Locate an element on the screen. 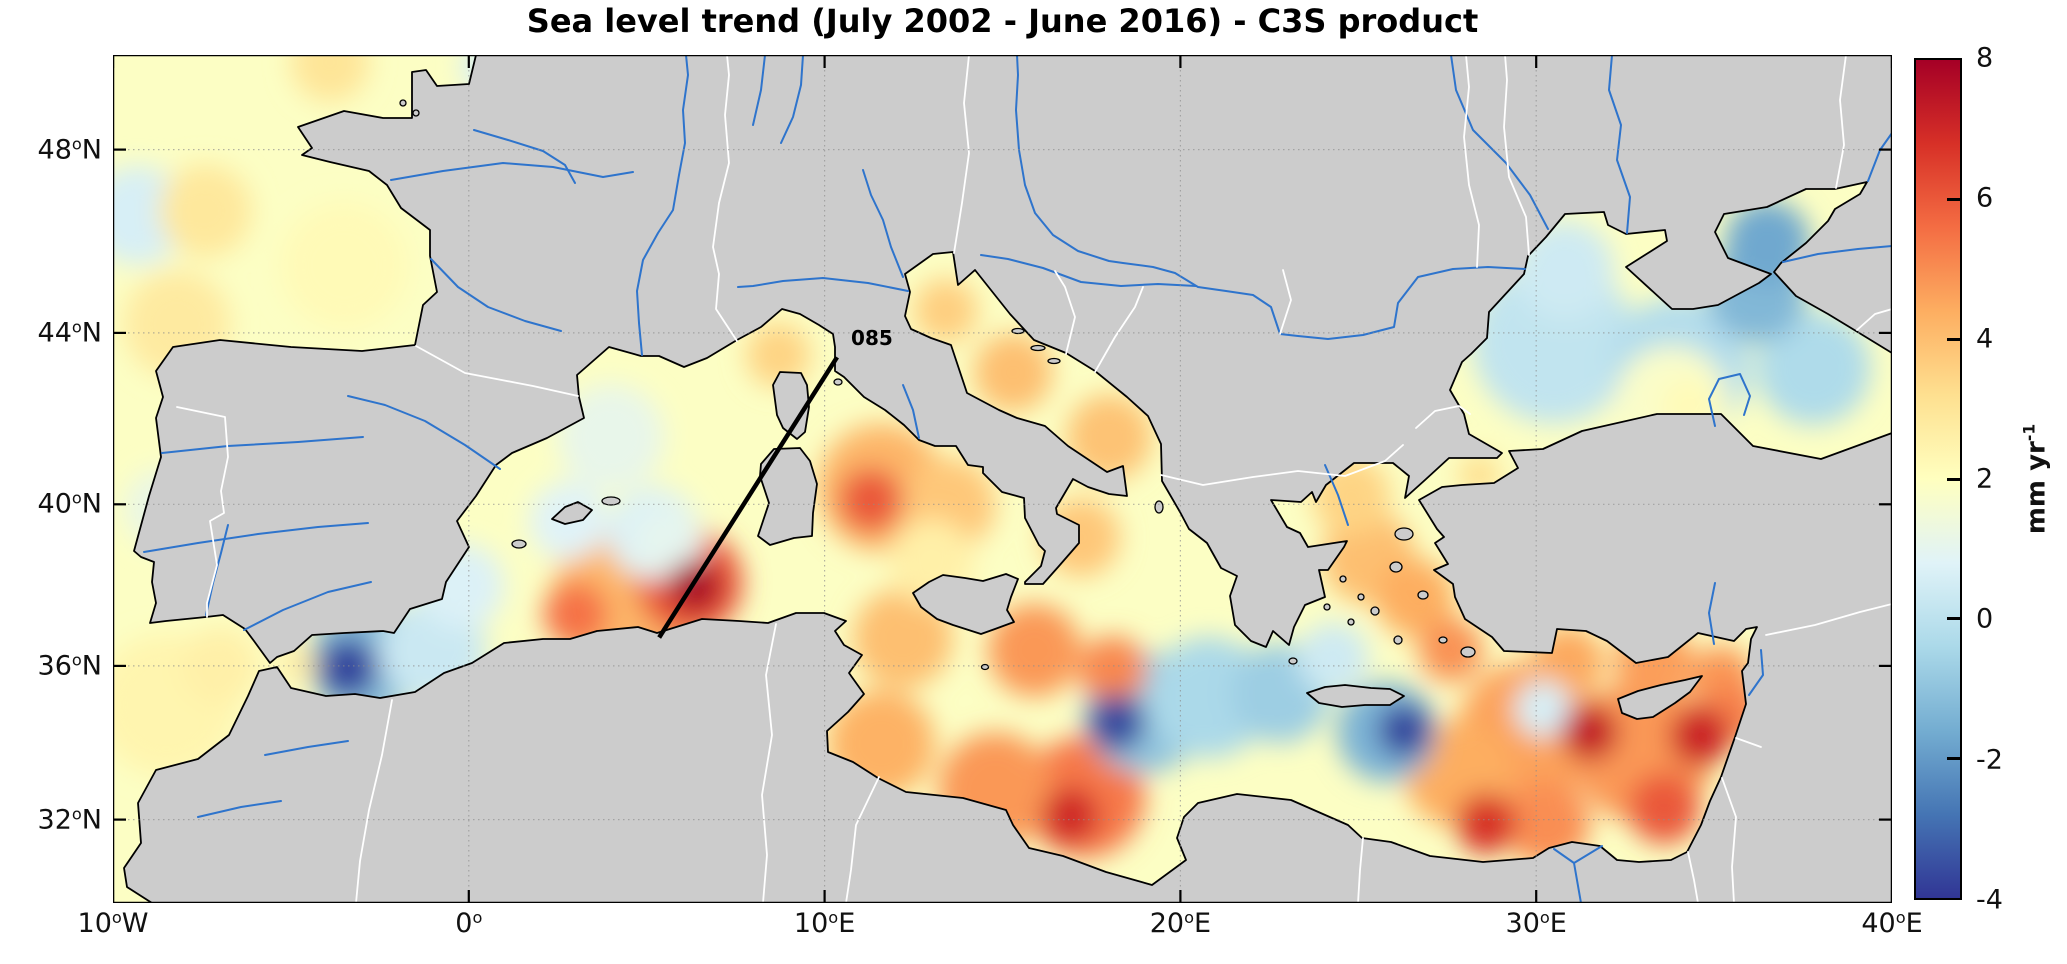 This screenshot has width=2067, height=964. island-elba is located at coordinates (838, 382).